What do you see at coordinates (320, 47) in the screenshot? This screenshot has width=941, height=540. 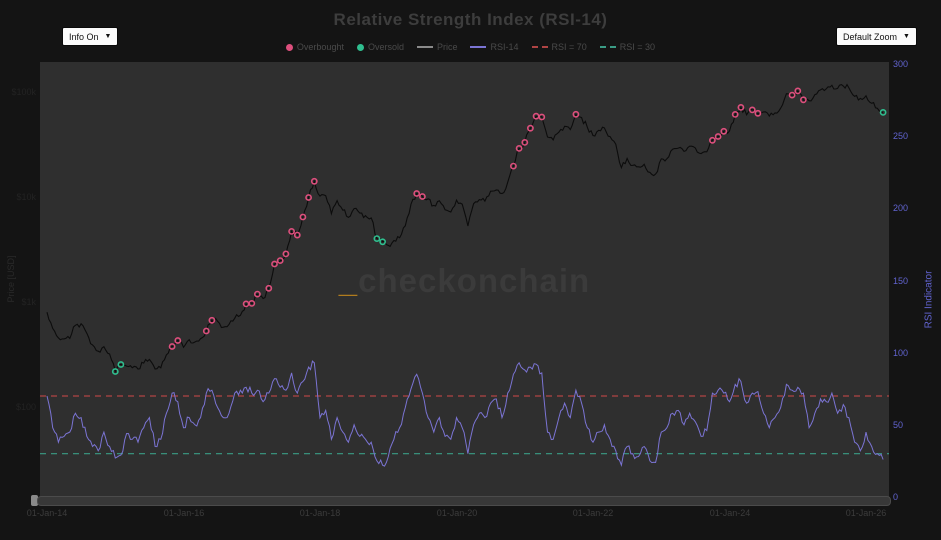 I see `legend-label: Overbought` at bounding box center [320, 47].